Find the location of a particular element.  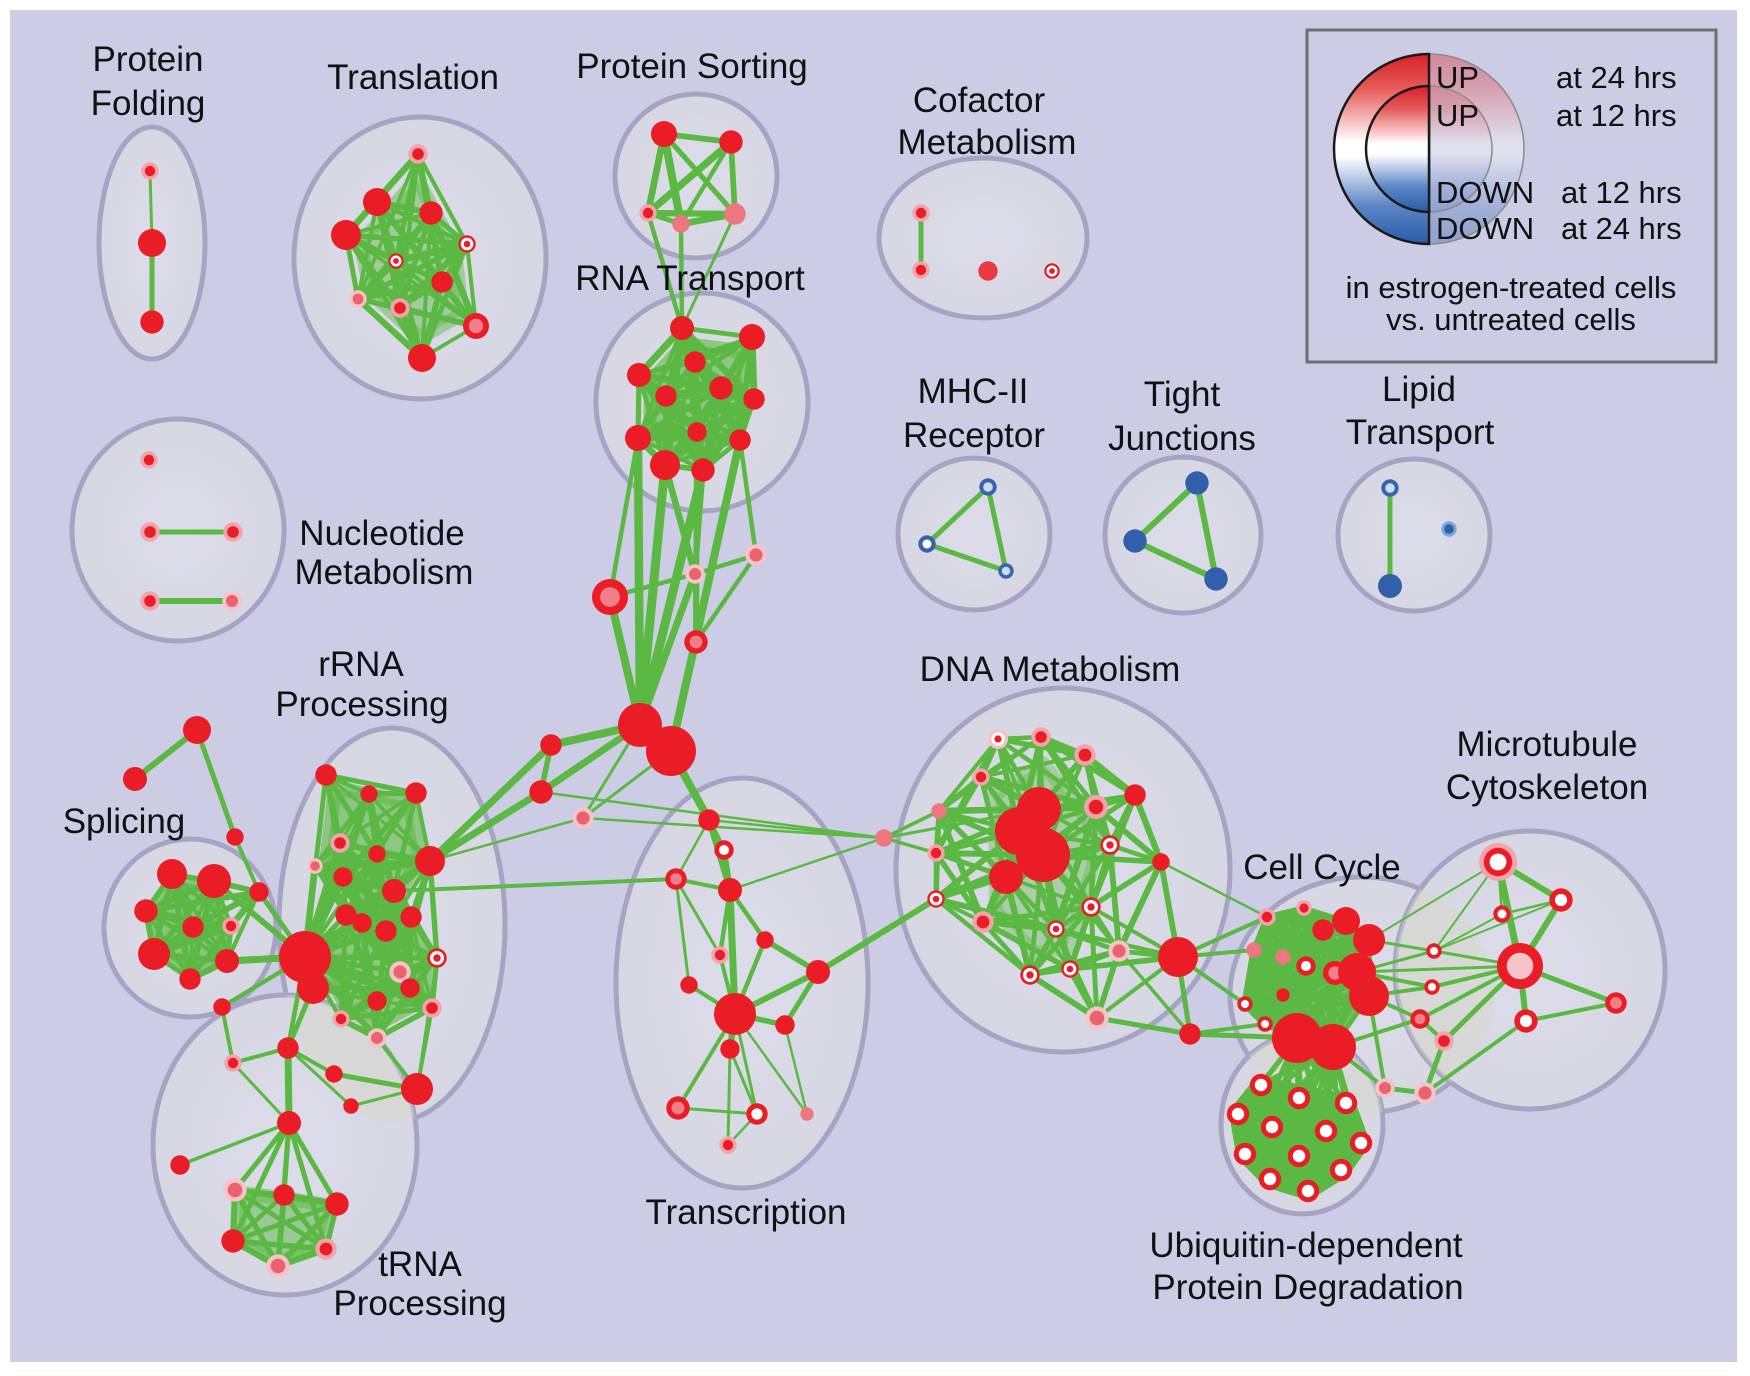

svg-text: vs. untreated cells is located at coordinates (1511, 319).